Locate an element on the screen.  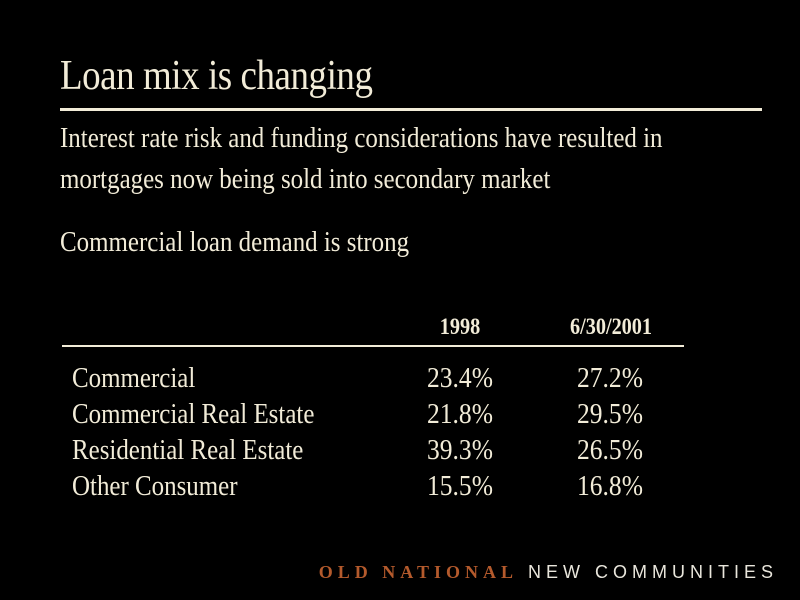
value-2001: 29.5% is located at coordinates (610, 414).